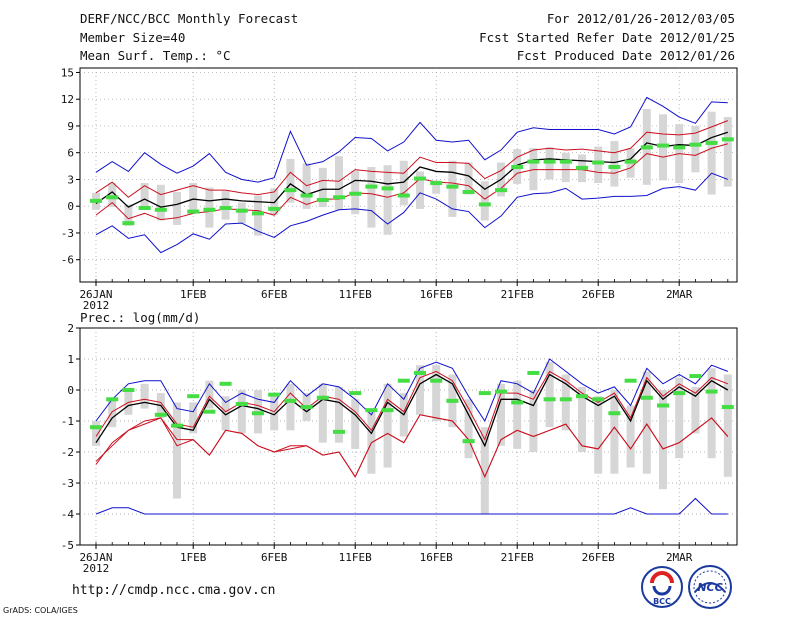  Describe the element at coordinates (662, 601) in the screenshot. I see `bcc-logo-text: BCC` at that location.